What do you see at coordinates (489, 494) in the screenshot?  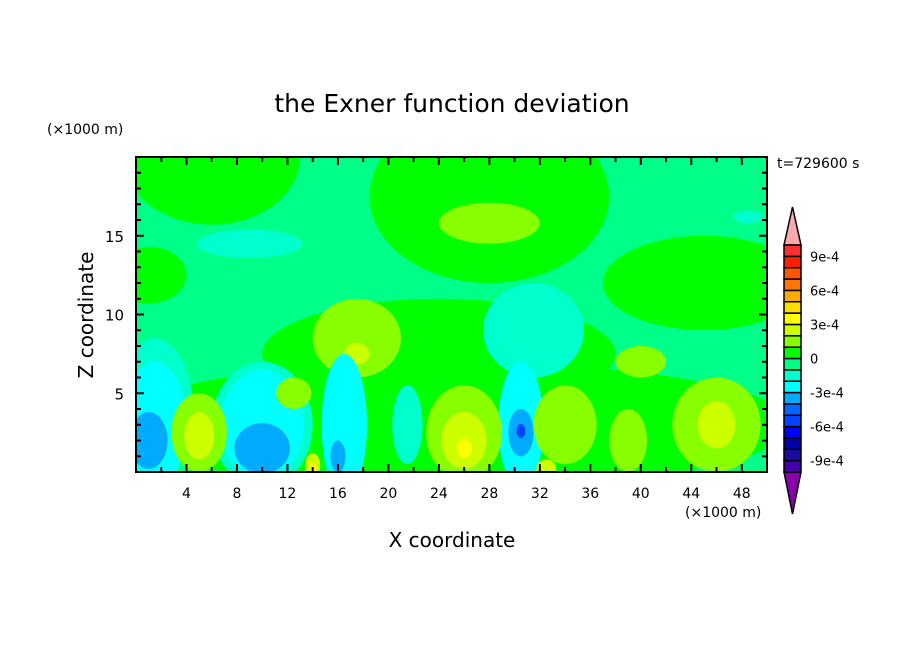 I see `x-tick-label: 28` at bounding box center [489, 494].